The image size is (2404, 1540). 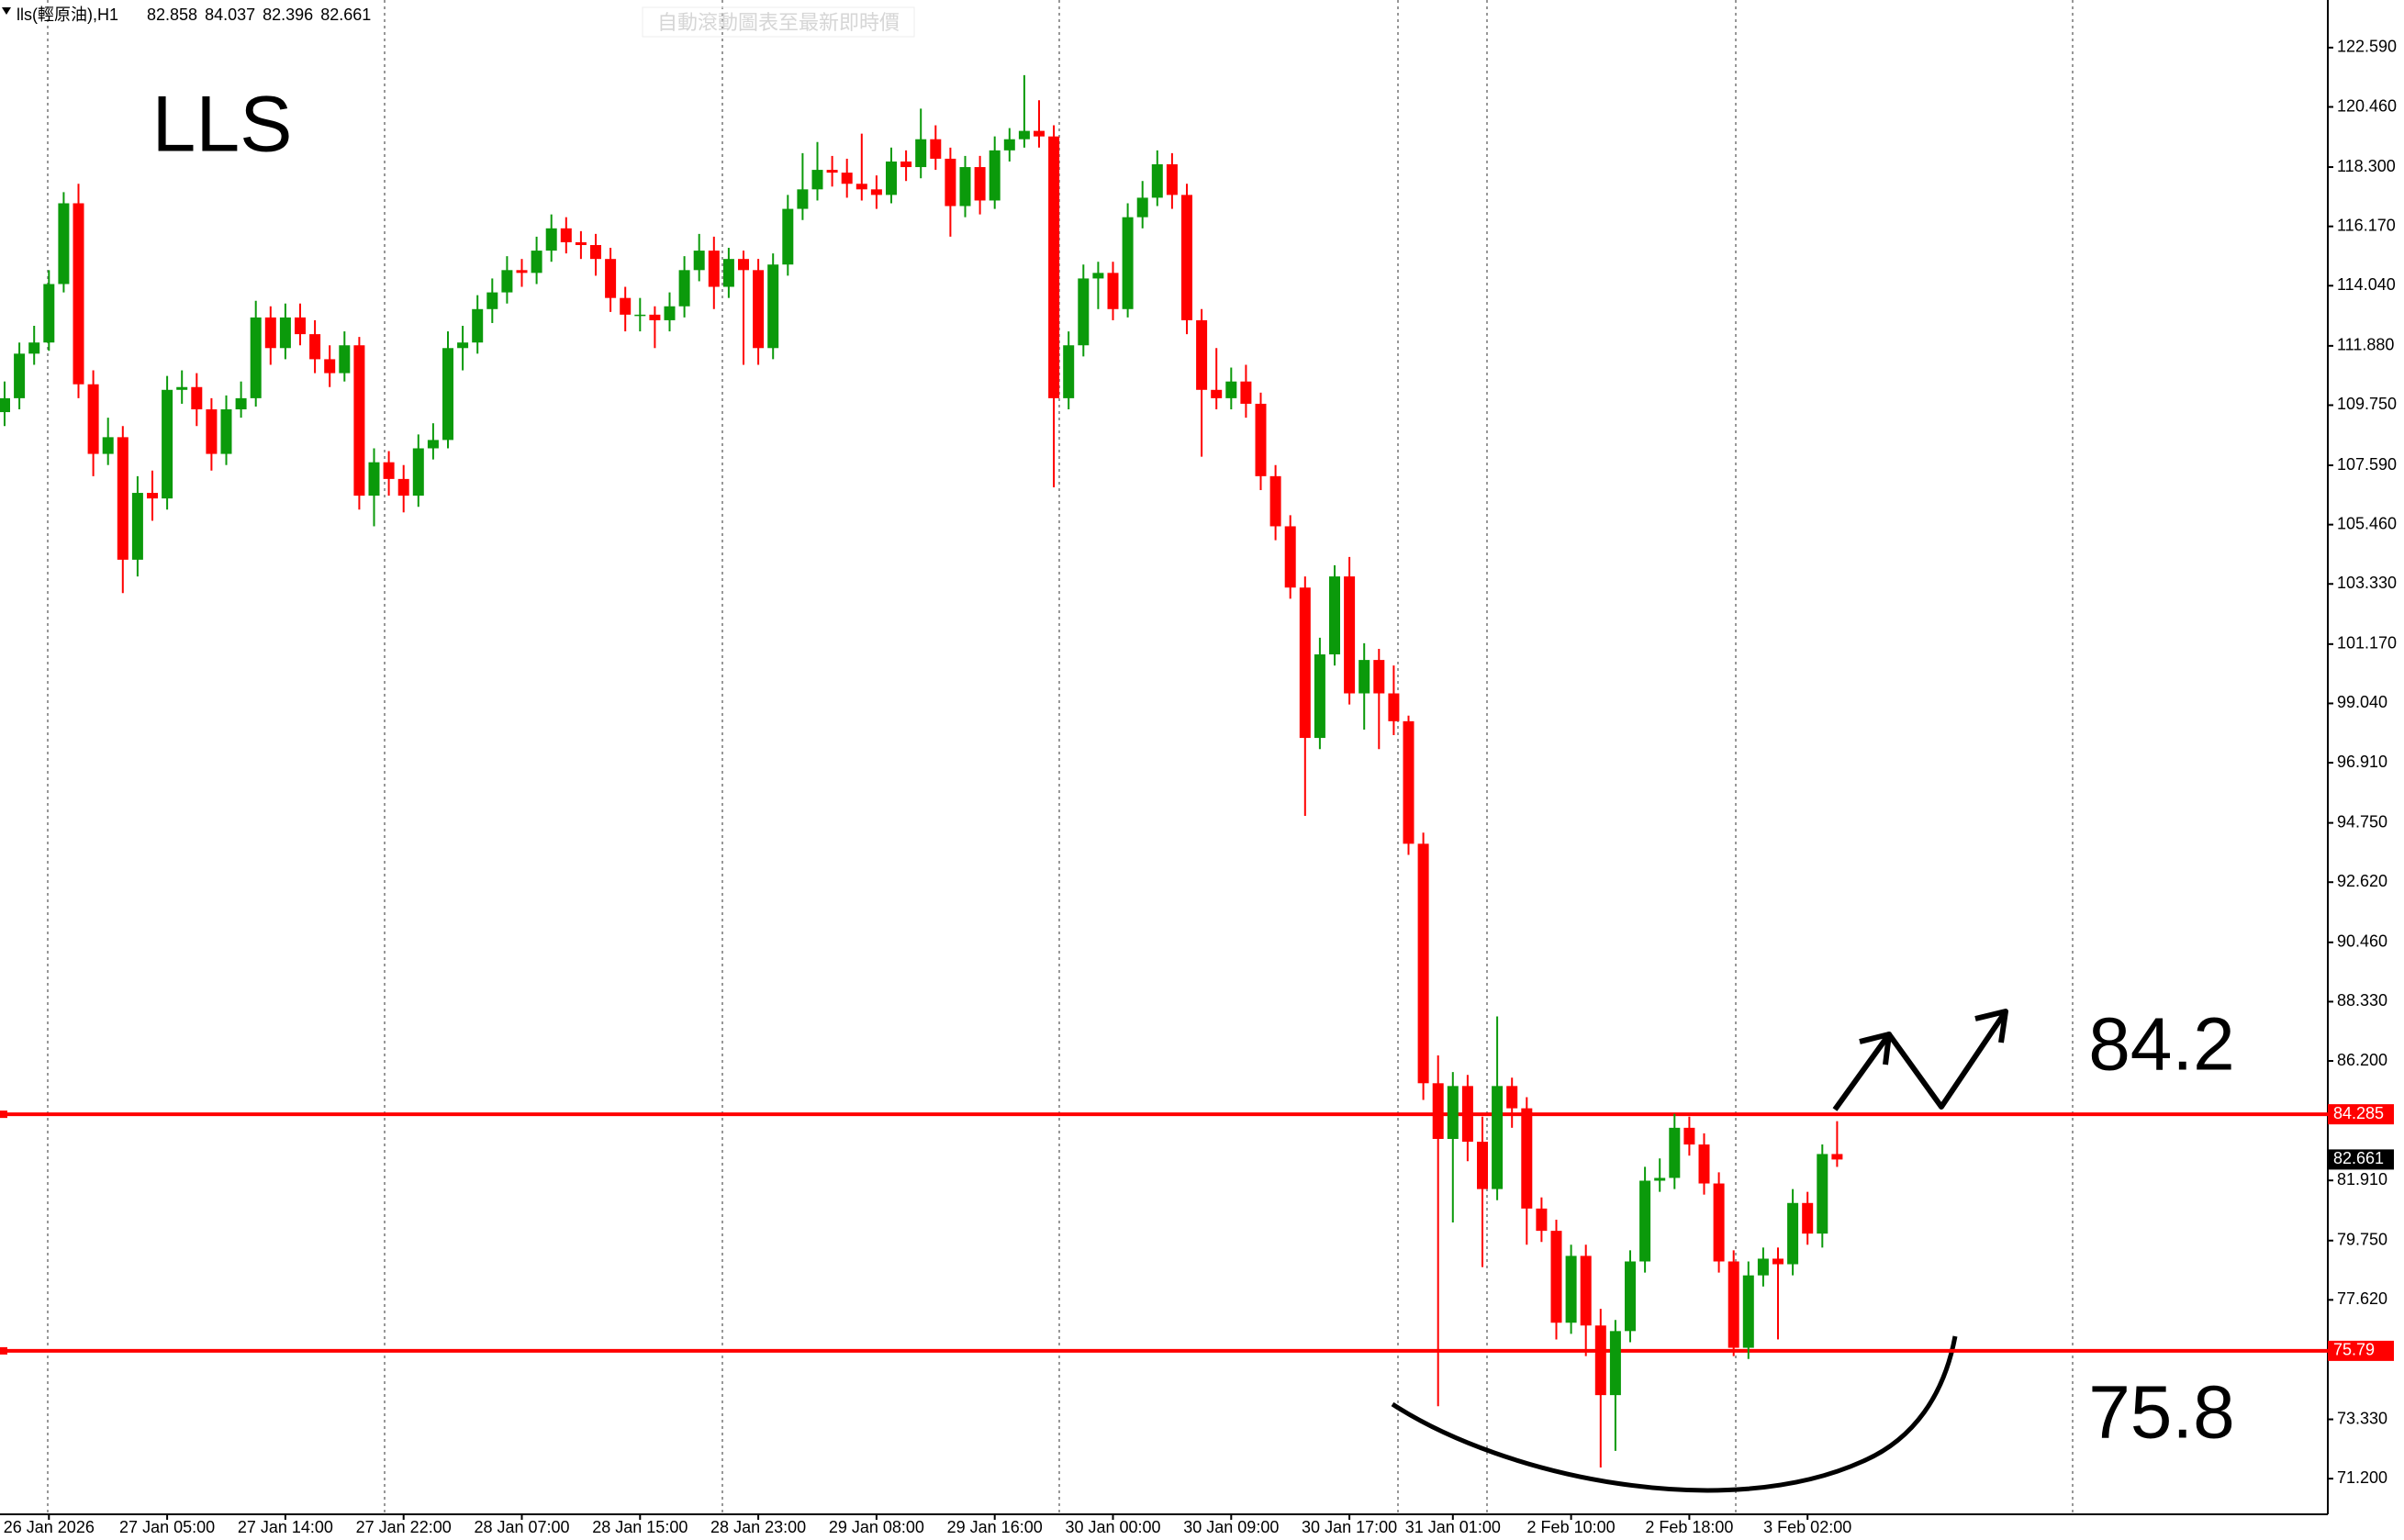 I want to click on ohlc-value: 82.661, so click(x=345, y=15).